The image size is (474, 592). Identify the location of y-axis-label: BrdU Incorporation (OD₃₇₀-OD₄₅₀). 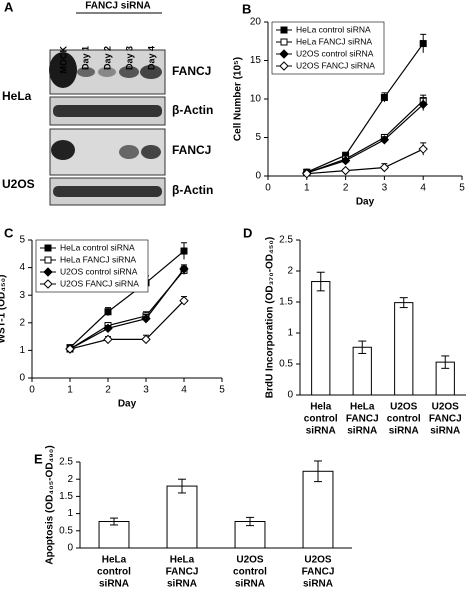
(270, 317).